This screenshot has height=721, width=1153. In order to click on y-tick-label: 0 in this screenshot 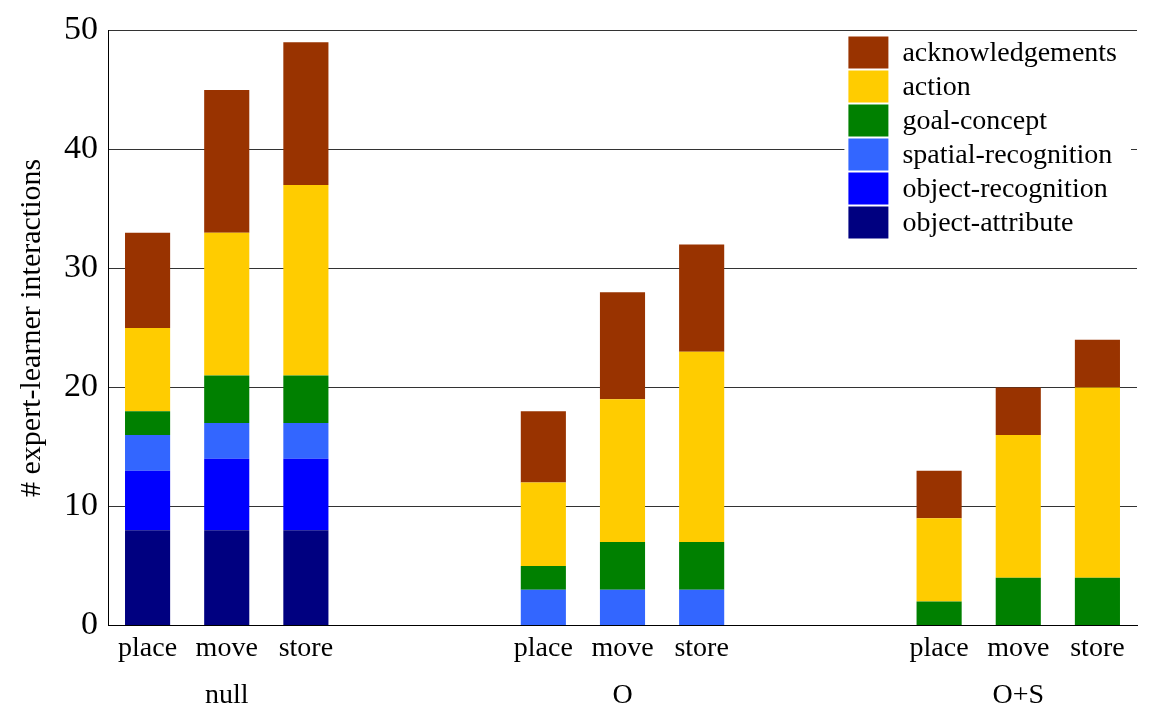, I will do `click(89, 623)`.